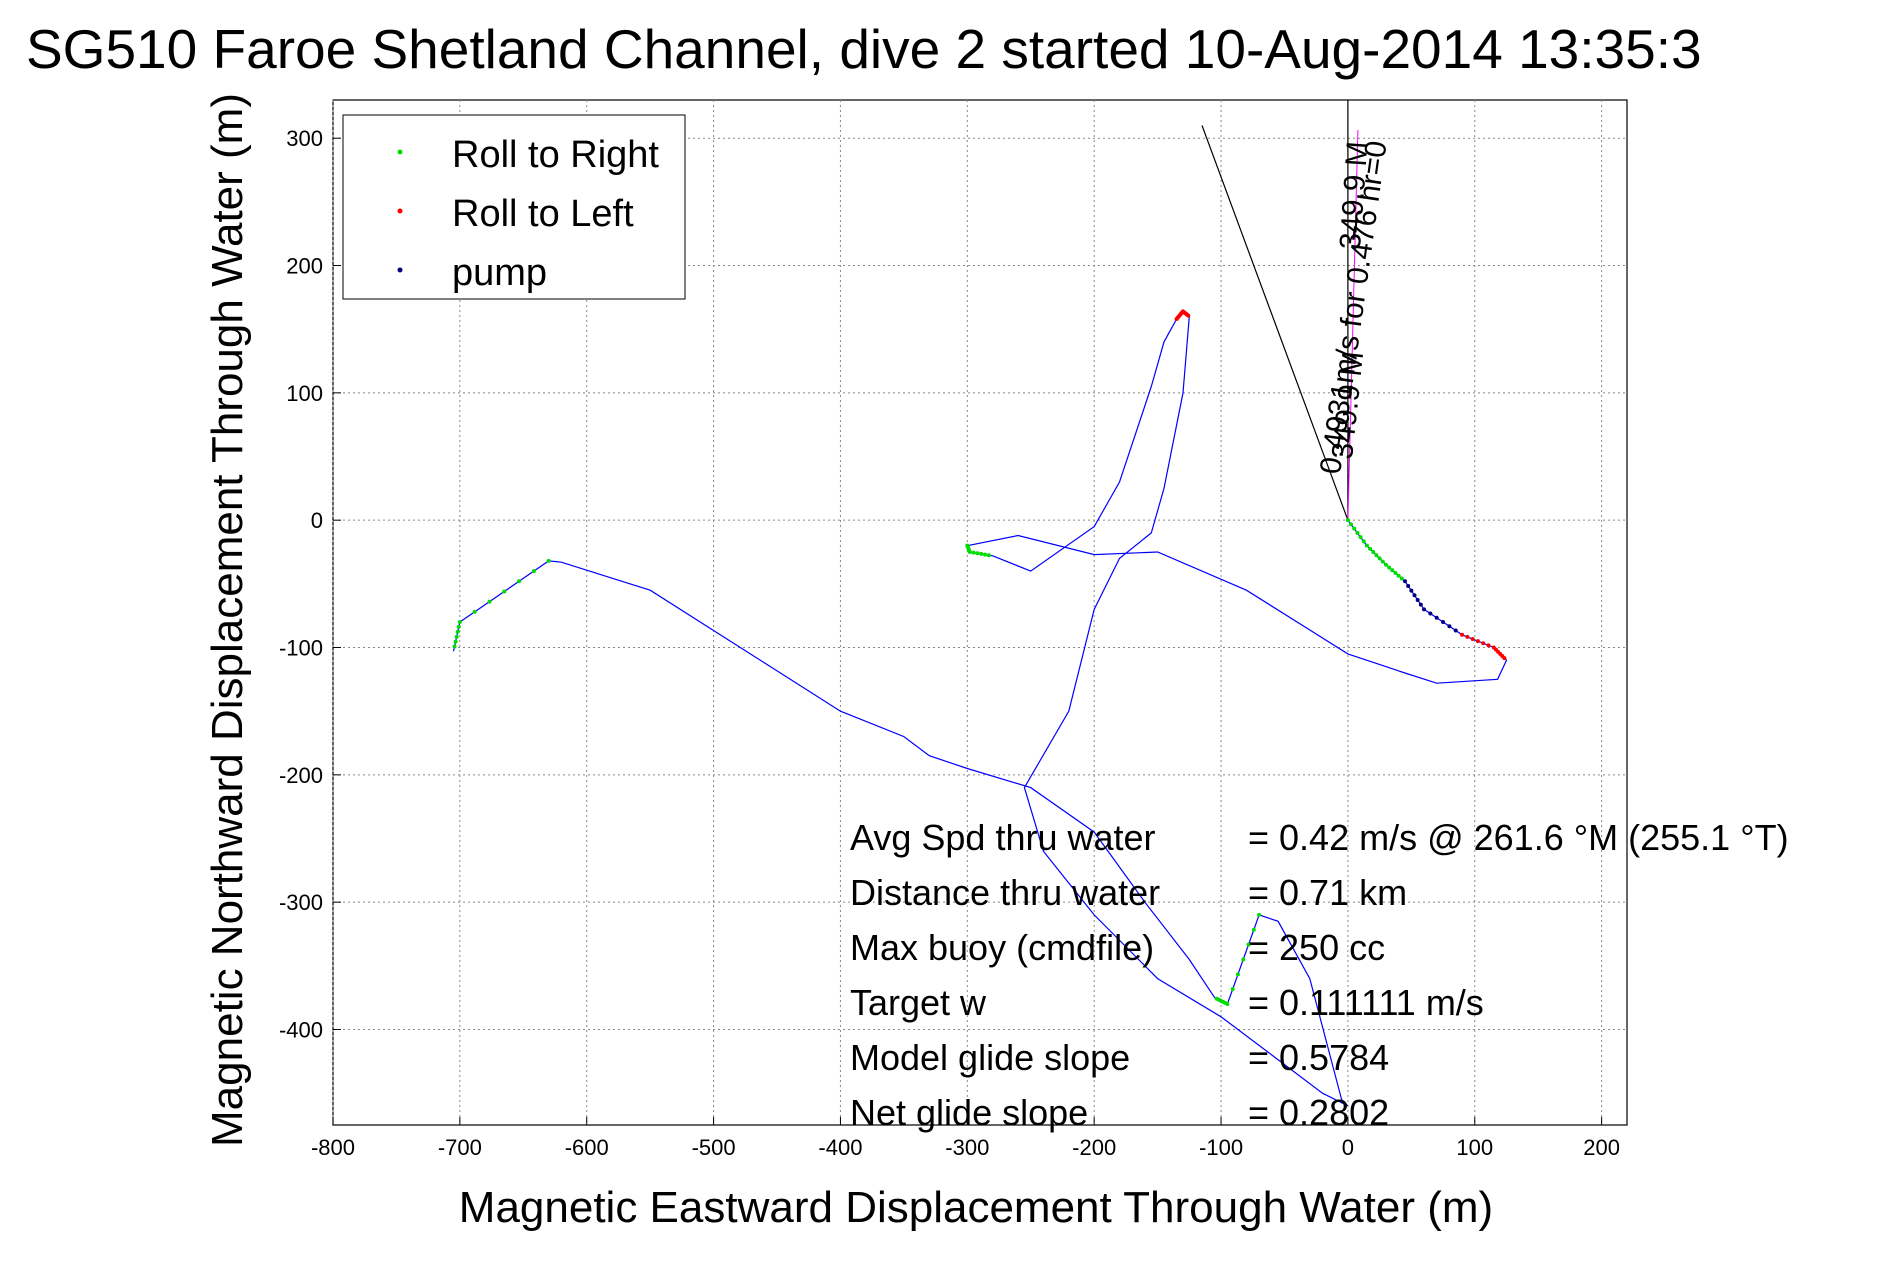  What do you see at coordinates (1318, 1112) in the screenshot?
I see `stat-value: = 0.2802` at bounding box center [1318, 1112].